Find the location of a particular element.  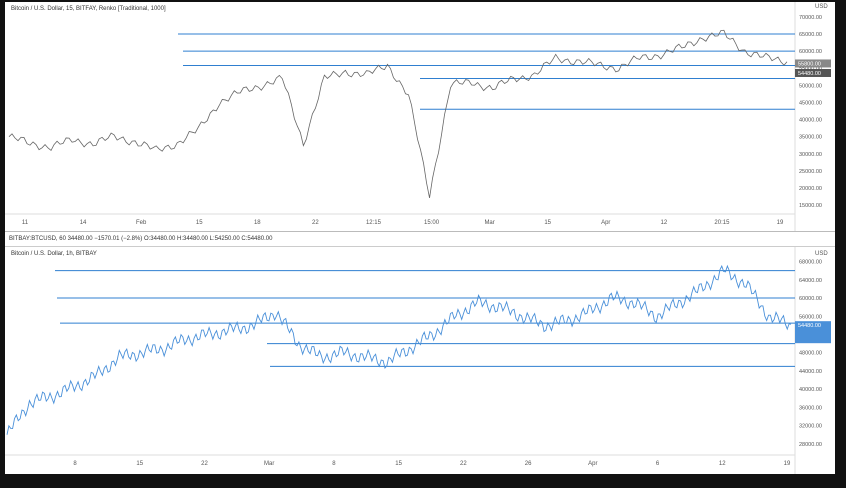

x-tick-label: 26 is located at coordinates (528, 464).